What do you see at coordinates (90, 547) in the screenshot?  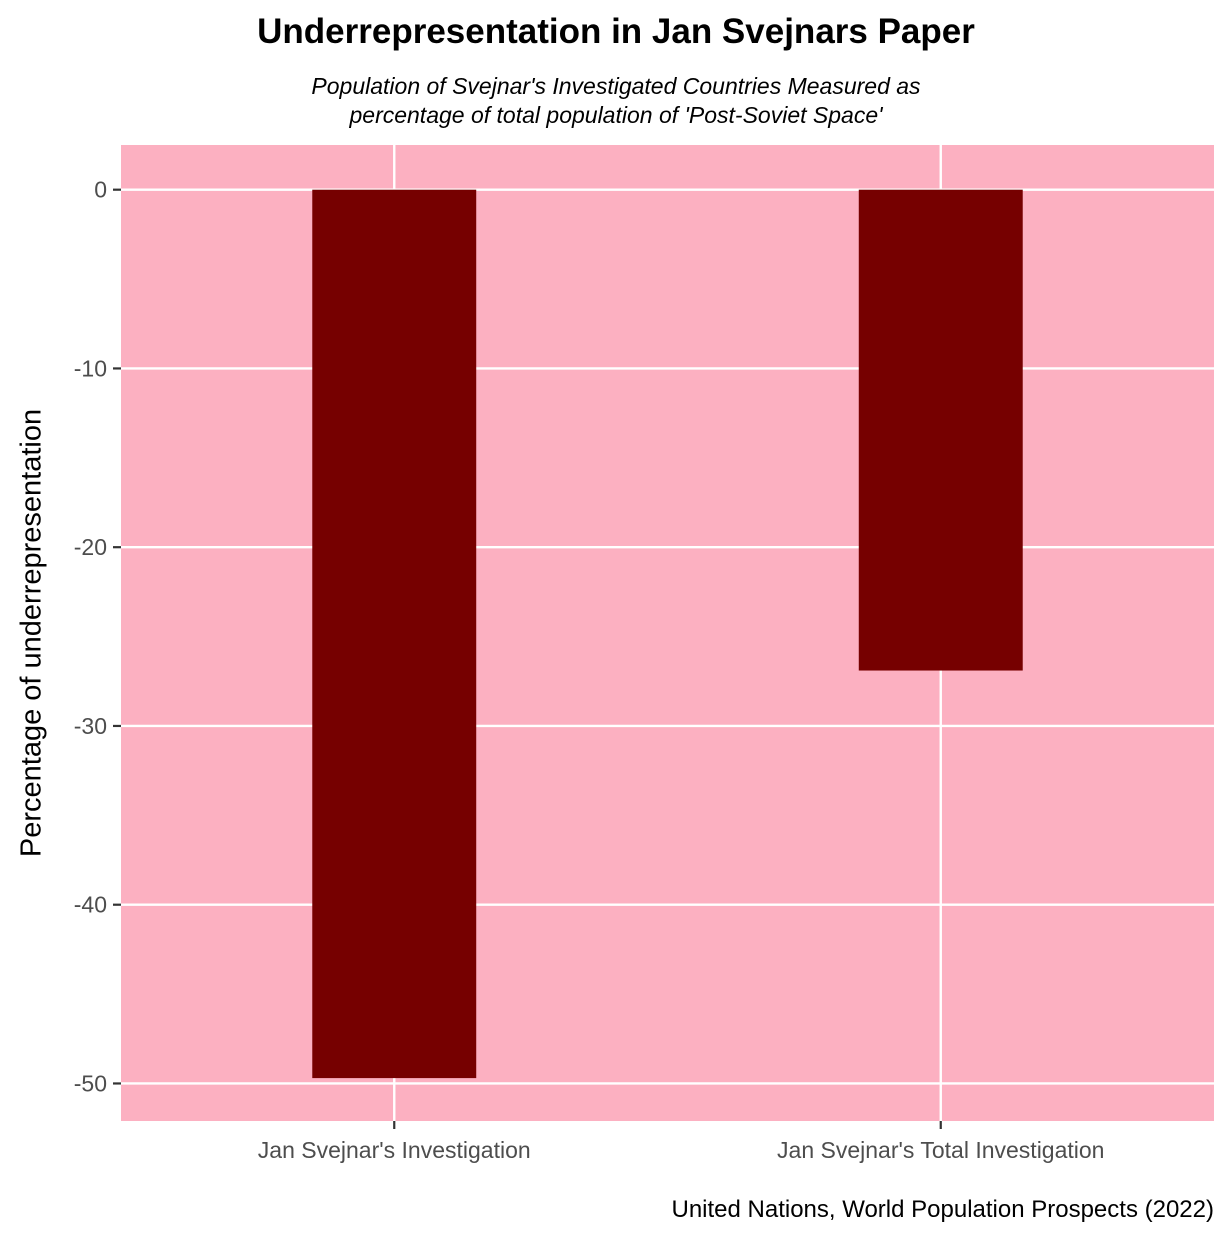 I see `y-tick-label: -20` at bounding box center [90, 547].